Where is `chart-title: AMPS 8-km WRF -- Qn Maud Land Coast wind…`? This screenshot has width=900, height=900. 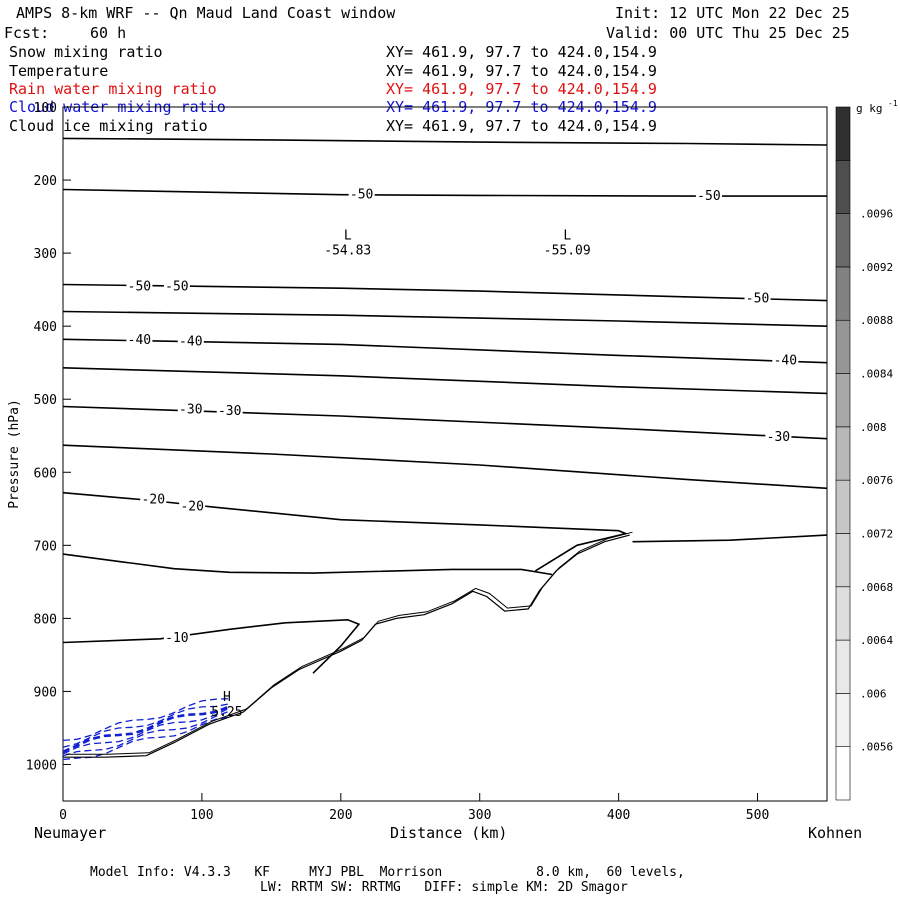 chart-title: AMPS 8-km WRF -- Qn Maud Land Coast wind… is located at coordinates (206, 13).